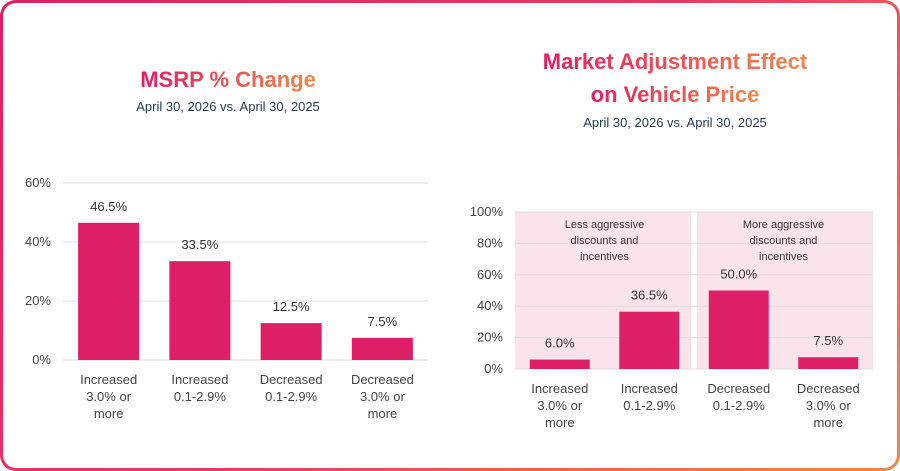 This screenshot has height=471, width=900. Describe the element at coordinates (228, 79) in the screenshot. I see `chart-title: MSRP % Change` at that location.